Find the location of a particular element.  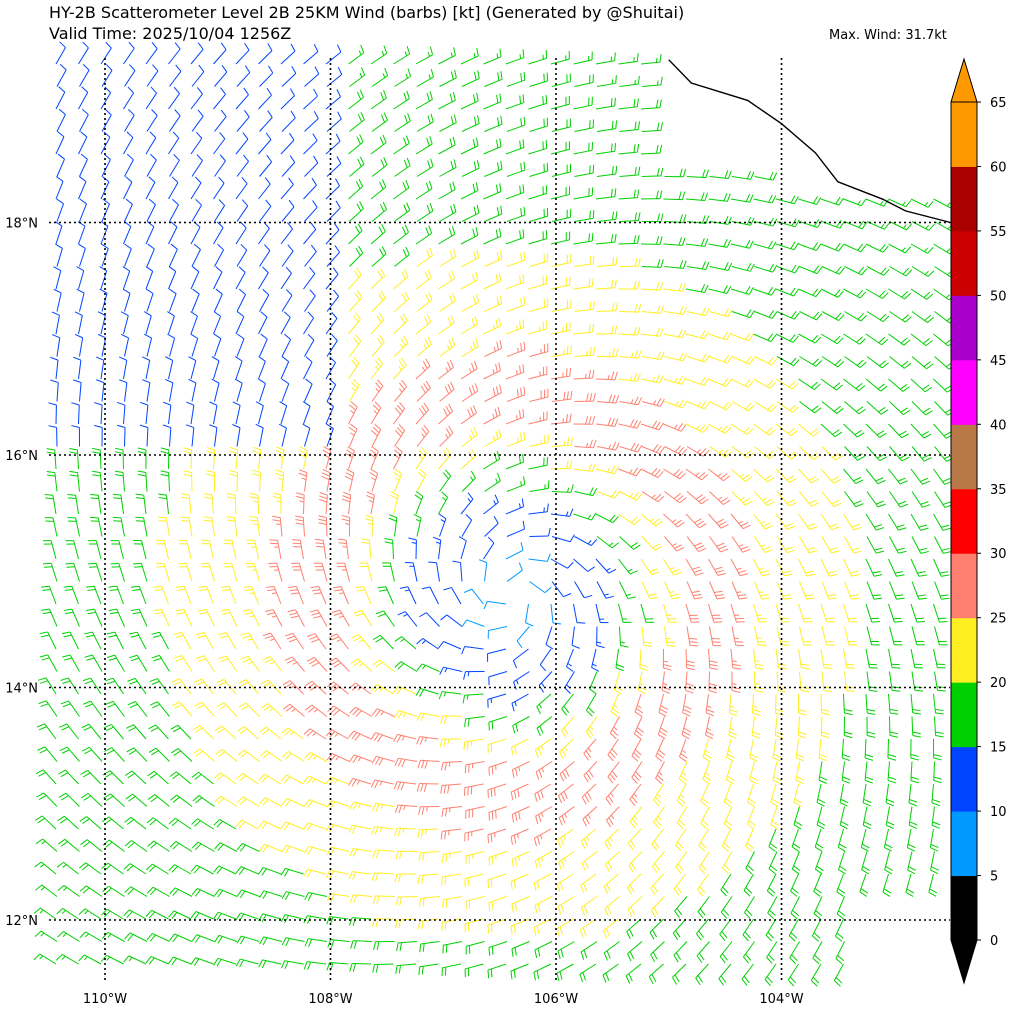

lon-tick-label: 108°W is located at coordinates (330, 999).